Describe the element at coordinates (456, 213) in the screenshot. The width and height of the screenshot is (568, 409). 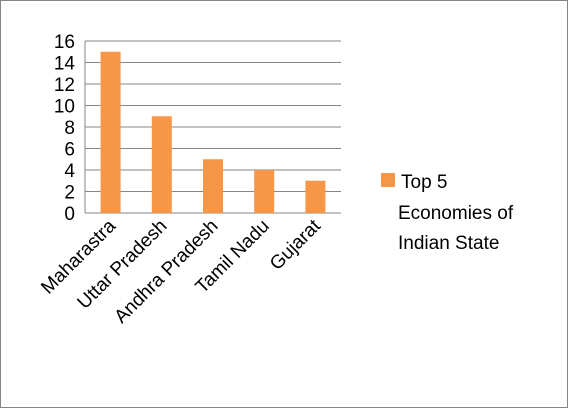
I see `legend-label-line: Economies of` at that location.